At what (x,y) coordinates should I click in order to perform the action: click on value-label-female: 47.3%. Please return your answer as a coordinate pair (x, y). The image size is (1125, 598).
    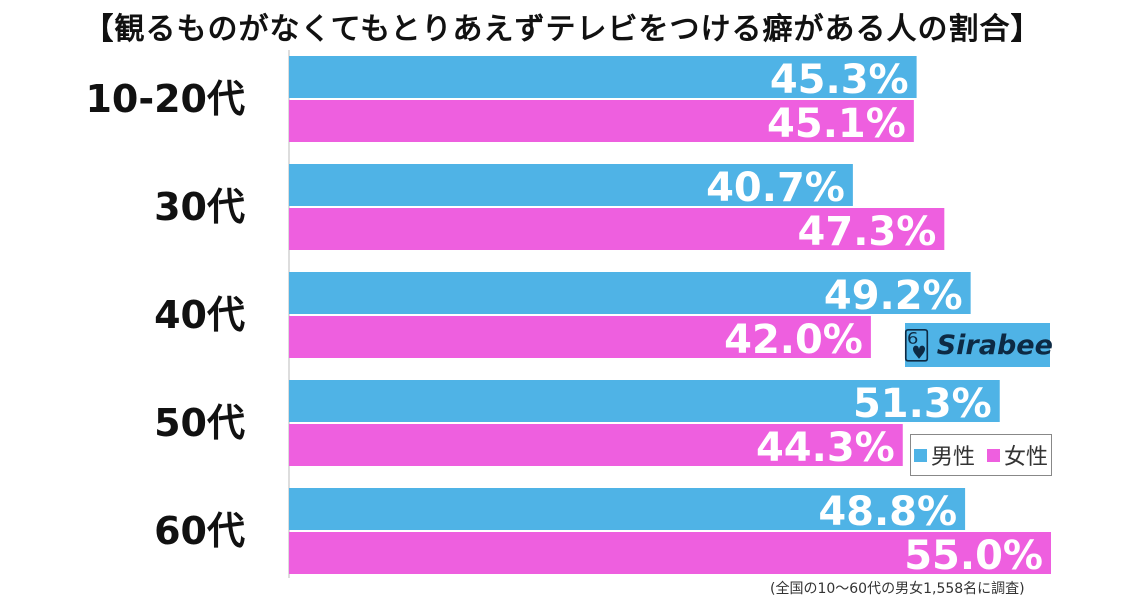
    Looking at the image, I should click on (867, 232).